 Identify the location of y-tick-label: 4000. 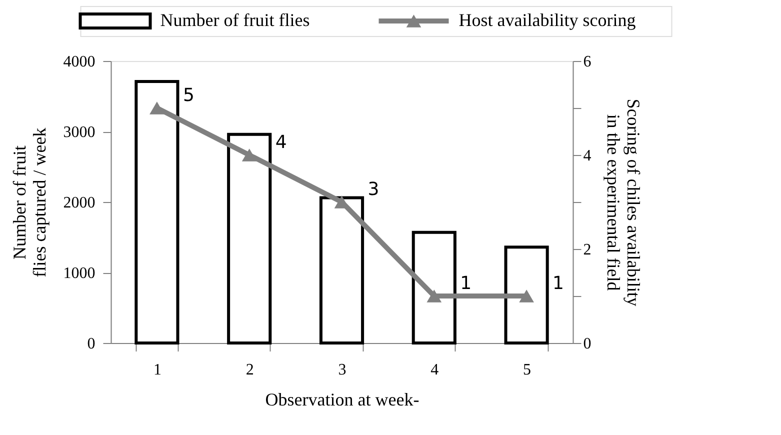
(79, 62).